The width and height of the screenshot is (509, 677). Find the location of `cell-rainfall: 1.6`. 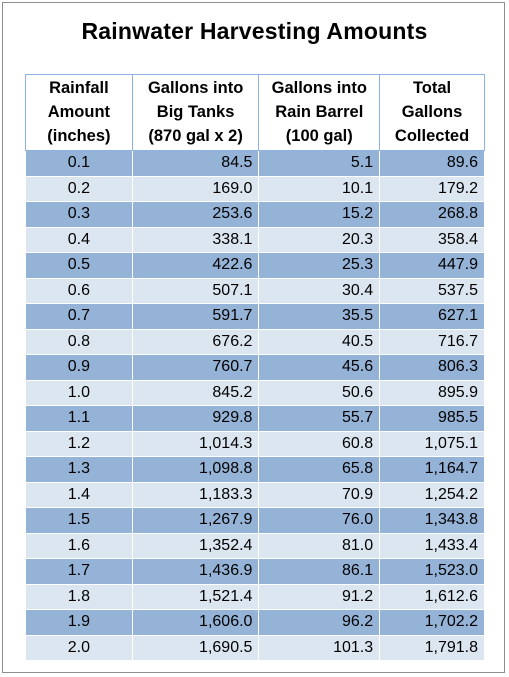

cell-rainfall: 1.6 is located at coordinates (79, 545).